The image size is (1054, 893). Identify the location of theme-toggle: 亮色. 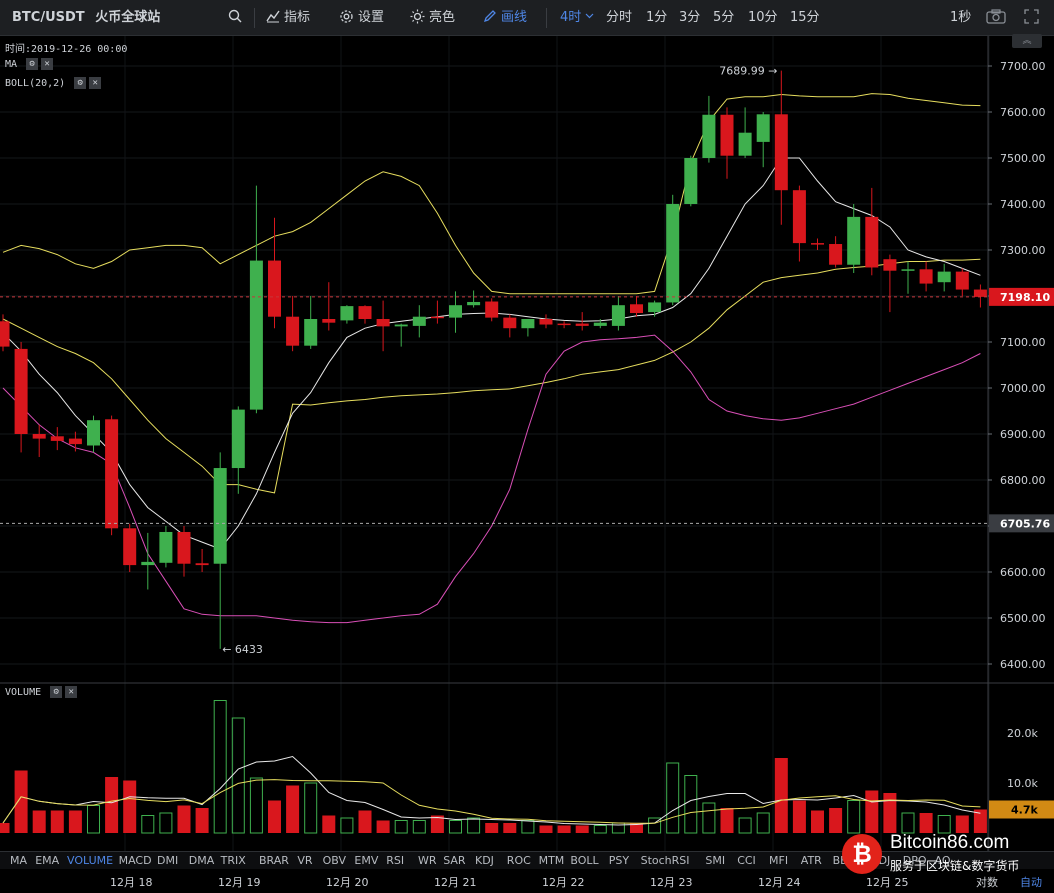
(432, 18).